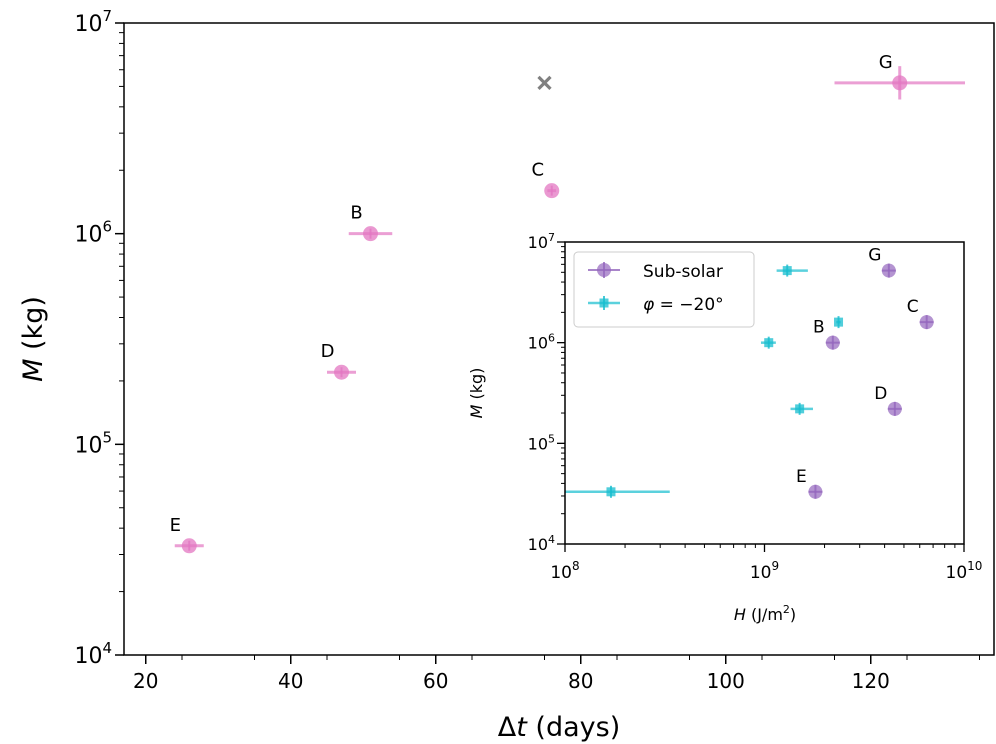 The height and width of the screenshot is (744, 996). What do you see at coordinates (880, 394) in the screenshot?
I see `inset-point-label: D` at bounding box center [880, 394].